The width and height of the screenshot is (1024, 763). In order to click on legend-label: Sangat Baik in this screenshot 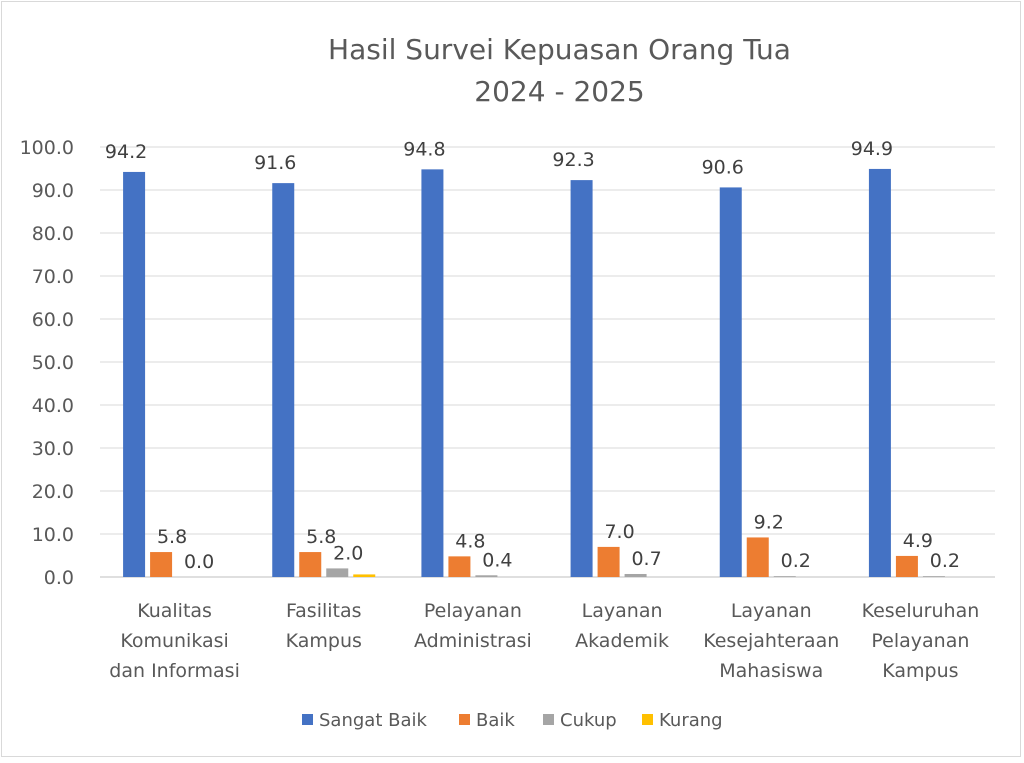, I will do `click(373, 720)`.